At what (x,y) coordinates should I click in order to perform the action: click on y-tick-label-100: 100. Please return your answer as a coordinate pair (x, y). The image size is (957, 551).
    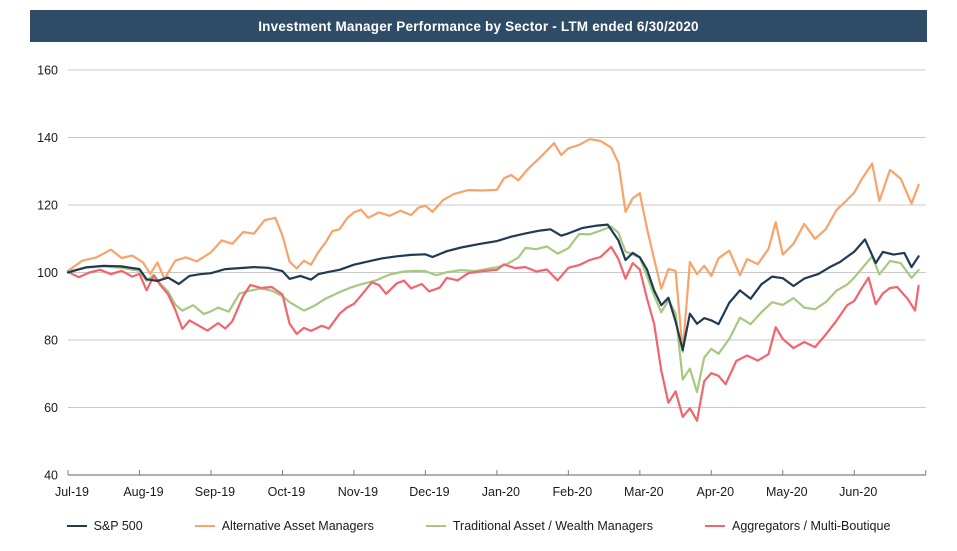
    Looking at the image, I should click on (47, 273).